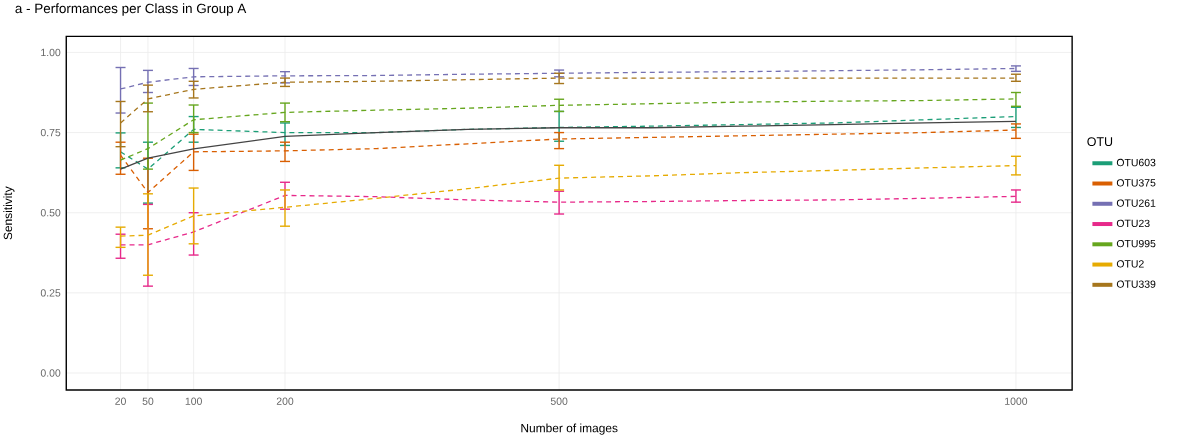 The width and height of the screenshot is (1194, 438). I want to click on y-tick-label: 0.75, so click(50, 132).